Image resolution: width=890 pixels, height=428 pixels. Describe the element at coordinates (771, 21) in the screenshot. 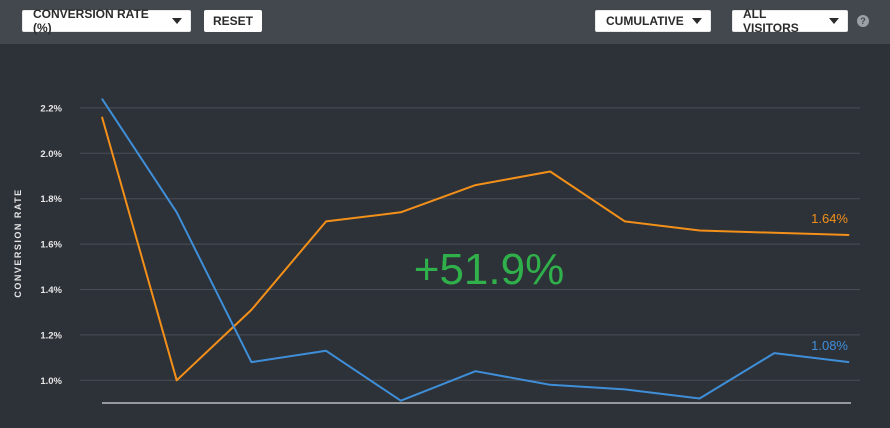

I see `segment-dropdown-label: ALL VISITORS` at that location.